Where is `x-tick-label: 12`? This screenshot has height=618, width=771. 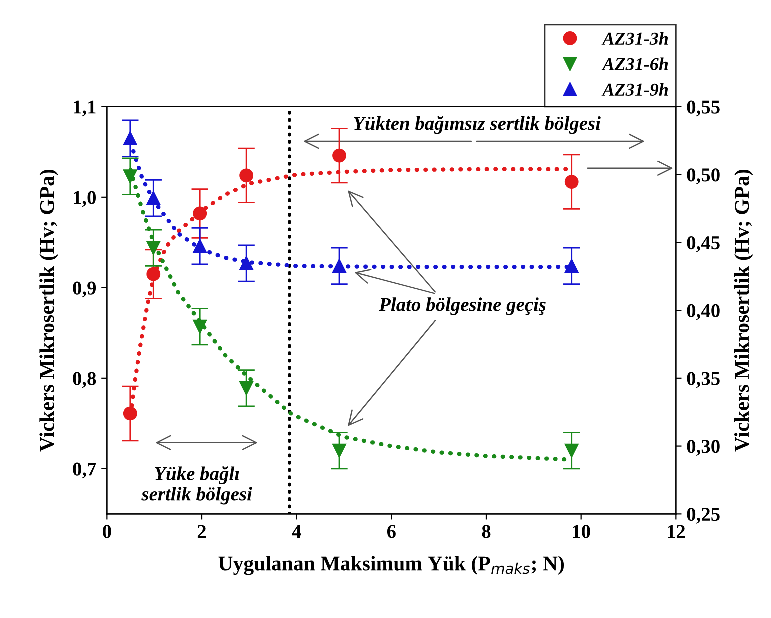
x-tick-label: 12 is located at coordinates (677, 531).